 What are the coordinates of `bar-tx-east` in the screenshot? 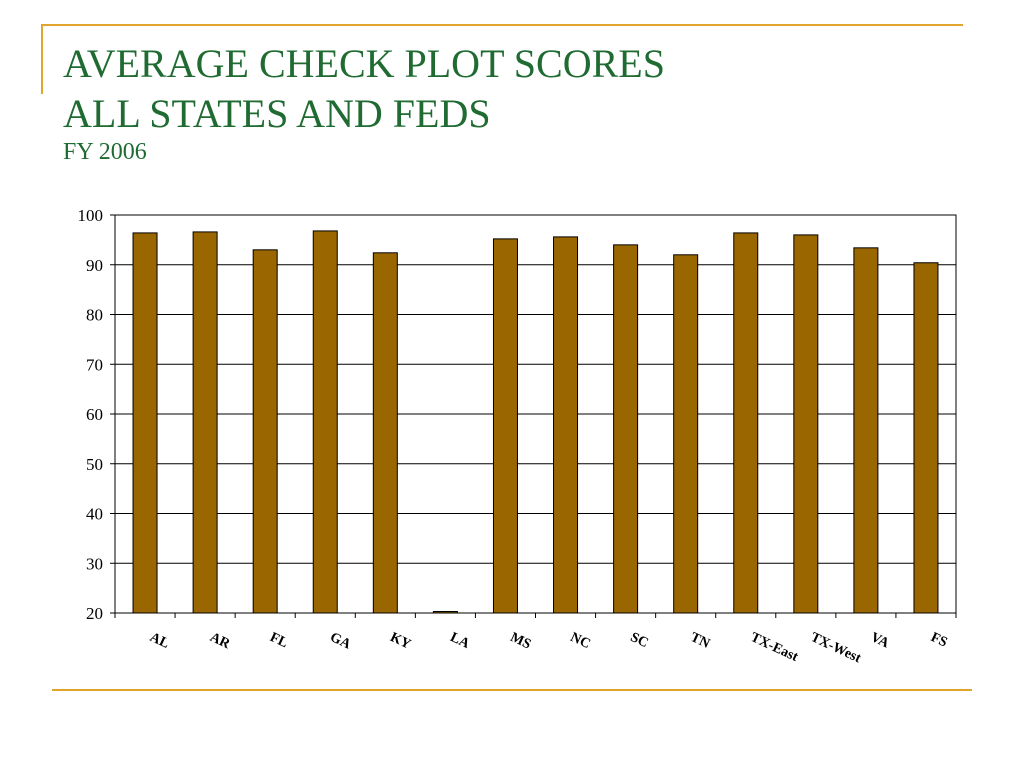 It's located at (746, 423).